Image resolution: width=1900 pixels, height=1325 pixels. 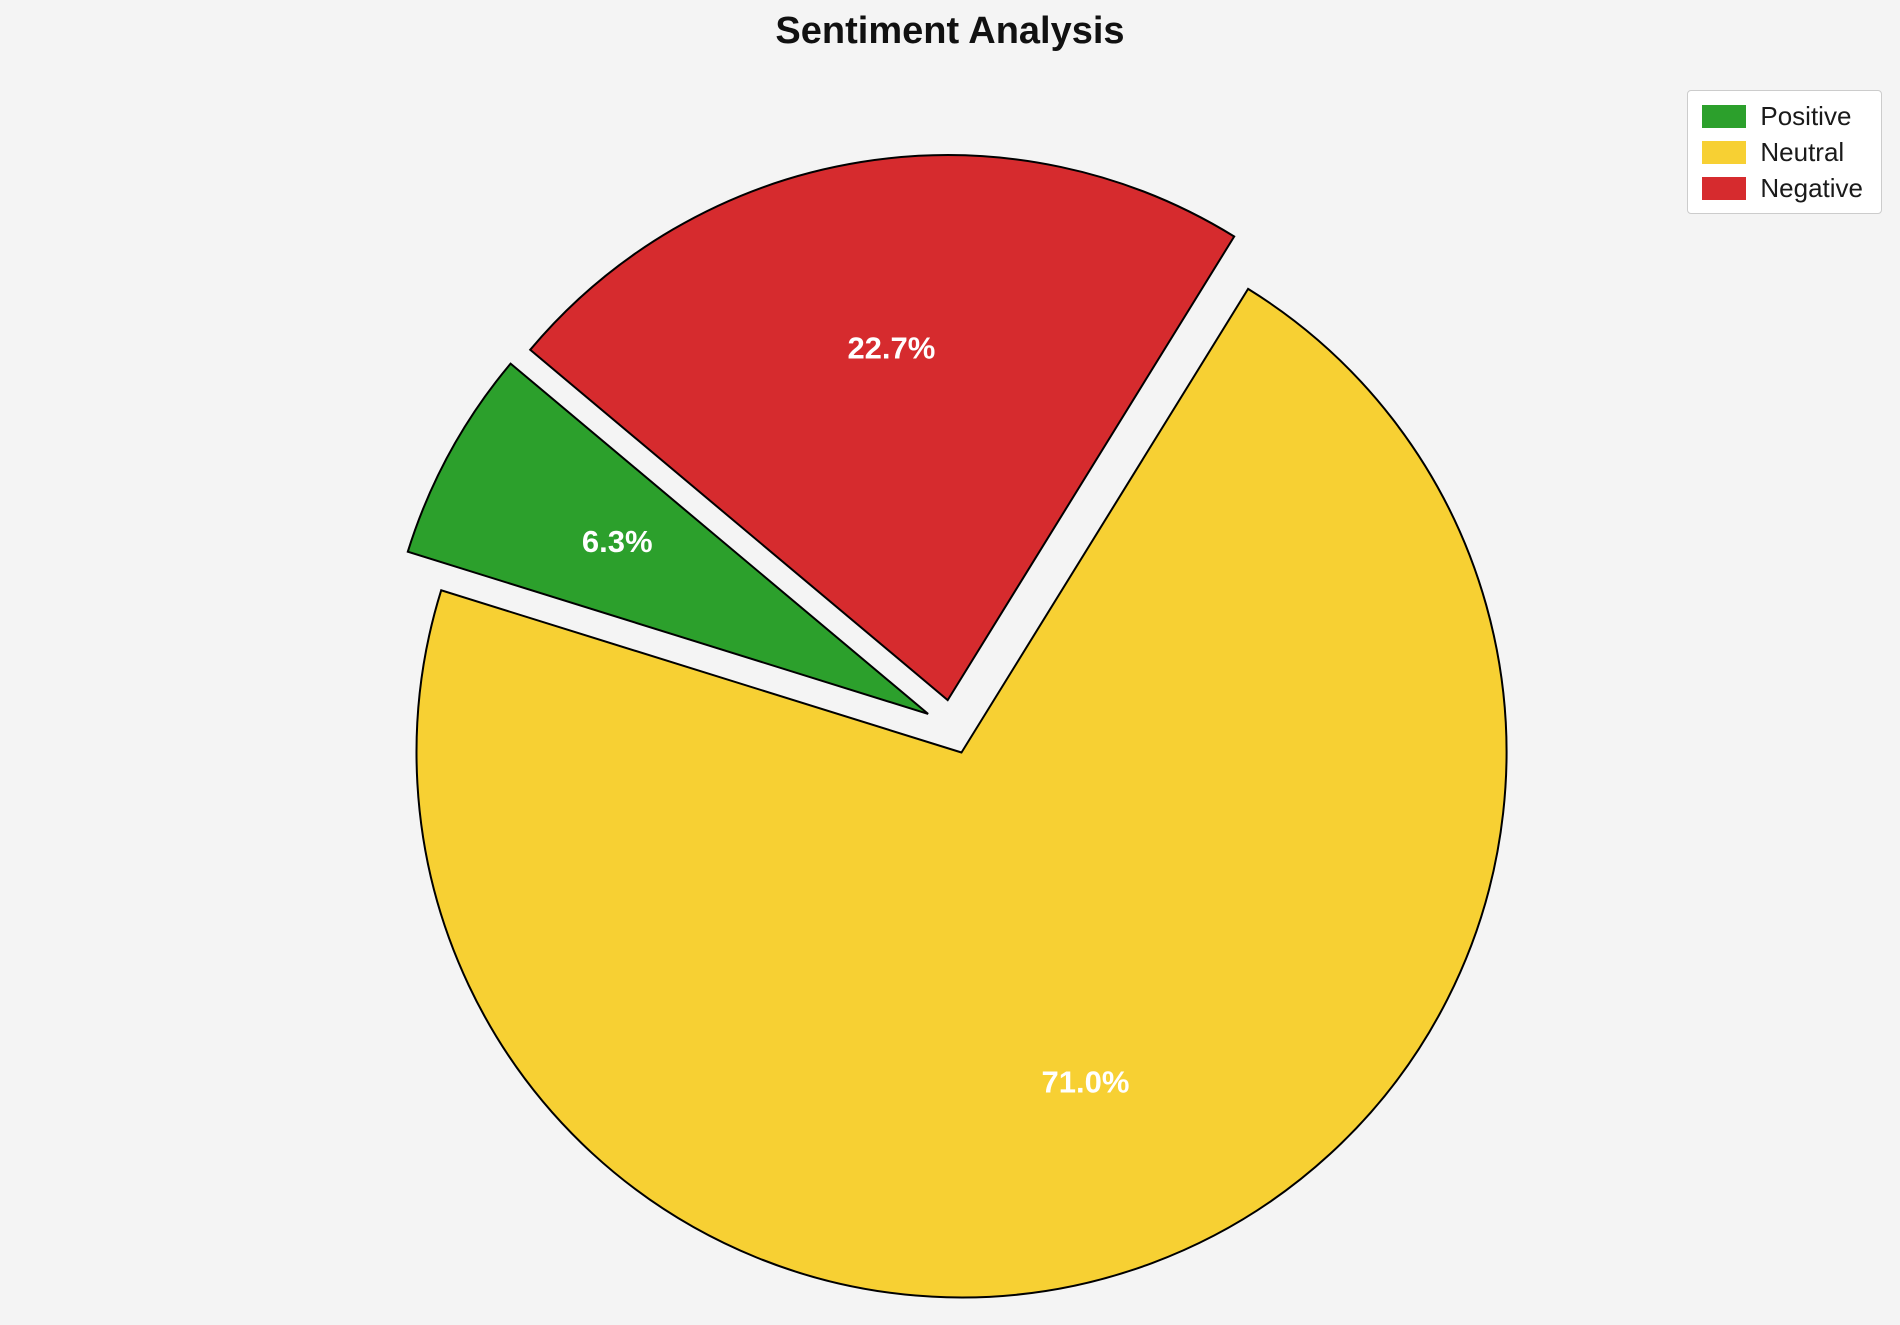 I want to click on pie-percent-label-negative: 22.7%, so click(x=891, y=347).